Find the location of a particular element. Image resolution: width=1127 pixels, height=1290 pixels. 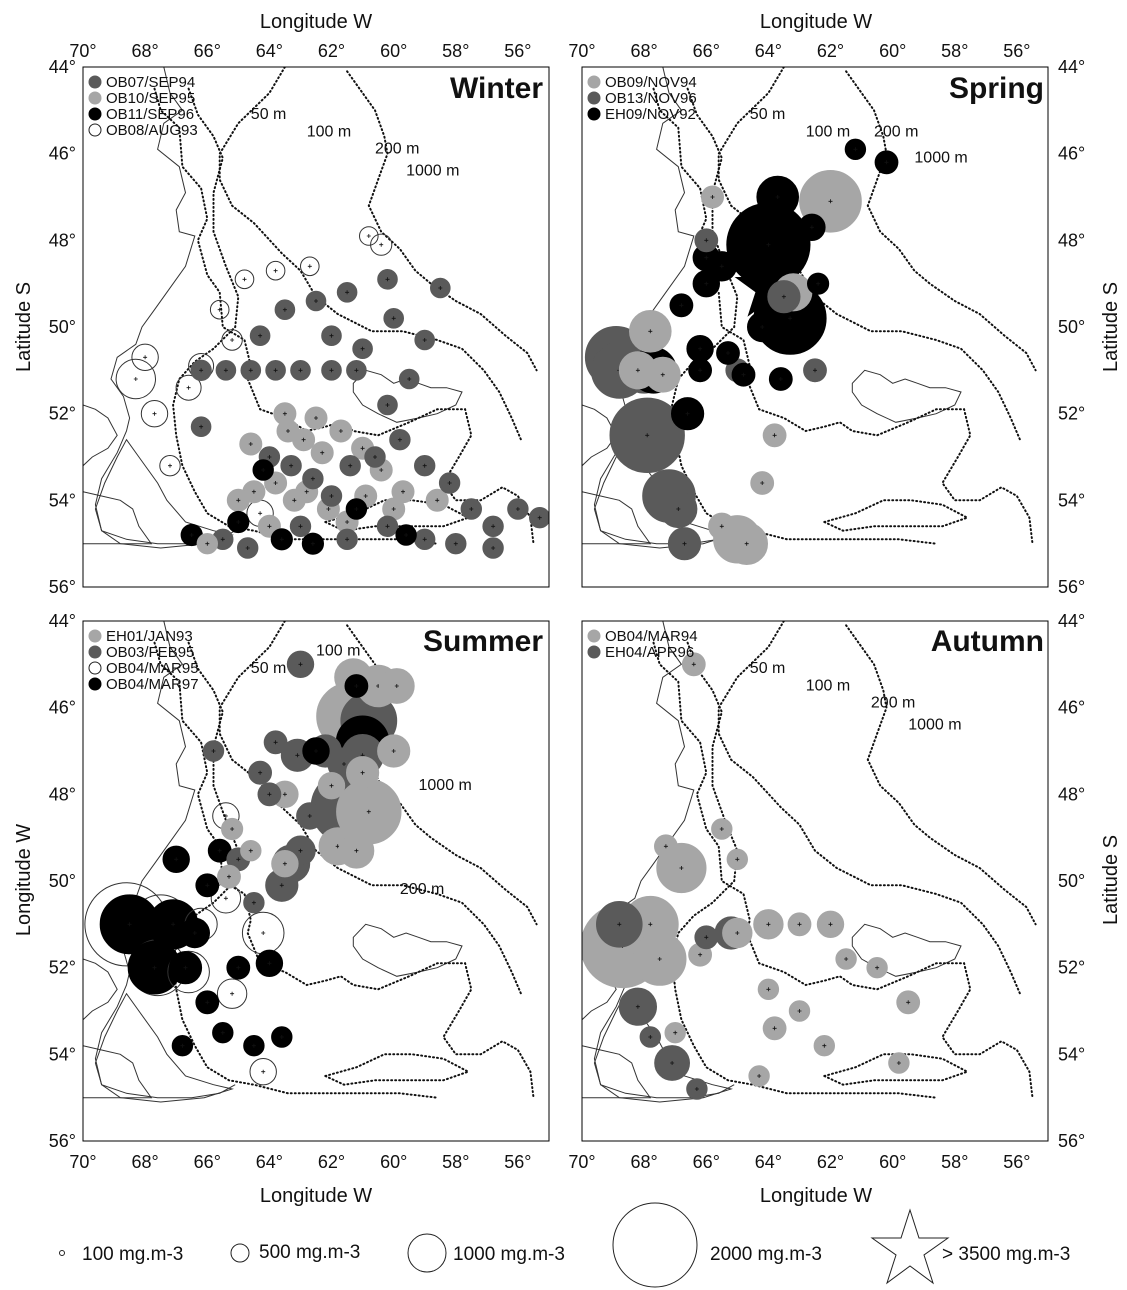

top-x-axis-label: Longitude W is located at coordinates (316, 22).